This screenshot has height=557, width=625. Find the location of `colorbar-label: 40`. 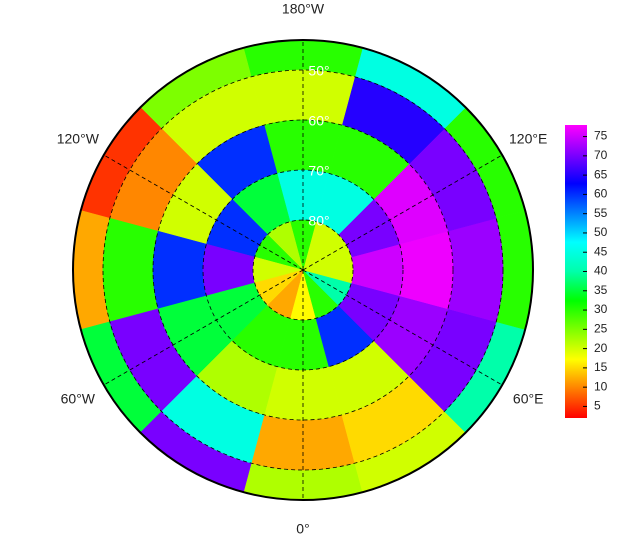

colorbar-label: 40 is located at coordinates (601, 271).